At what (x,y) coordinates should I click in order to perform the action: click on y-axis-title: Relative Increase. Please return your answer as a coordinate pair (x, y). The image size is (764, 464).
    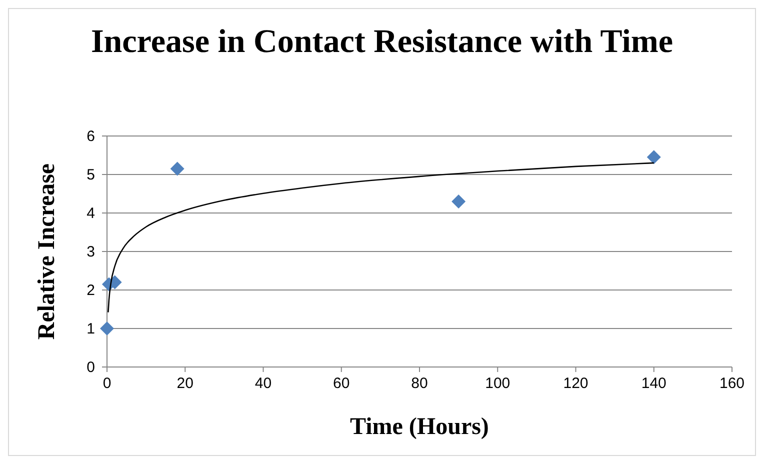
    Looking at the image, I should click on (47, 251).